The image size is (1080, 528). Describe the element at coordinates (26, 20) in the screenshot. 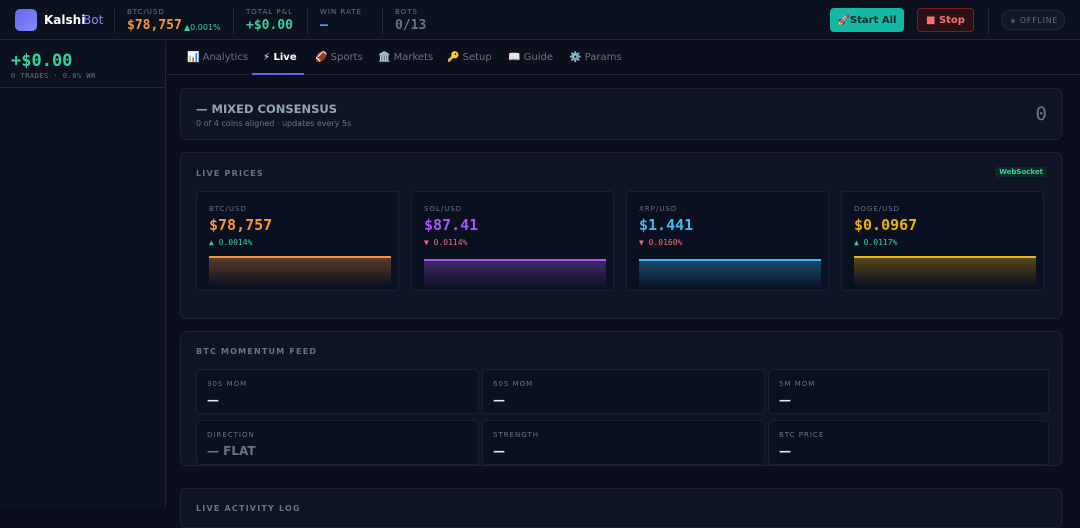

I see `logo` at that location.